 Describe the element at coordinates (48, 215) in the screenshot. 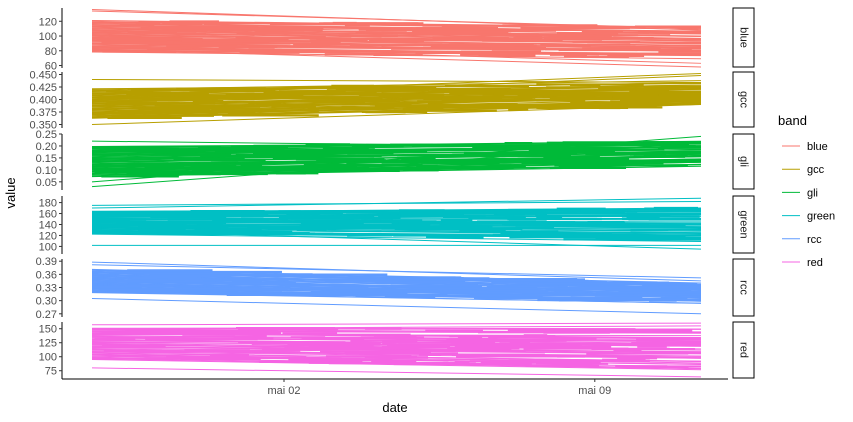

I see `y-tick-label-green: 160` at that location.